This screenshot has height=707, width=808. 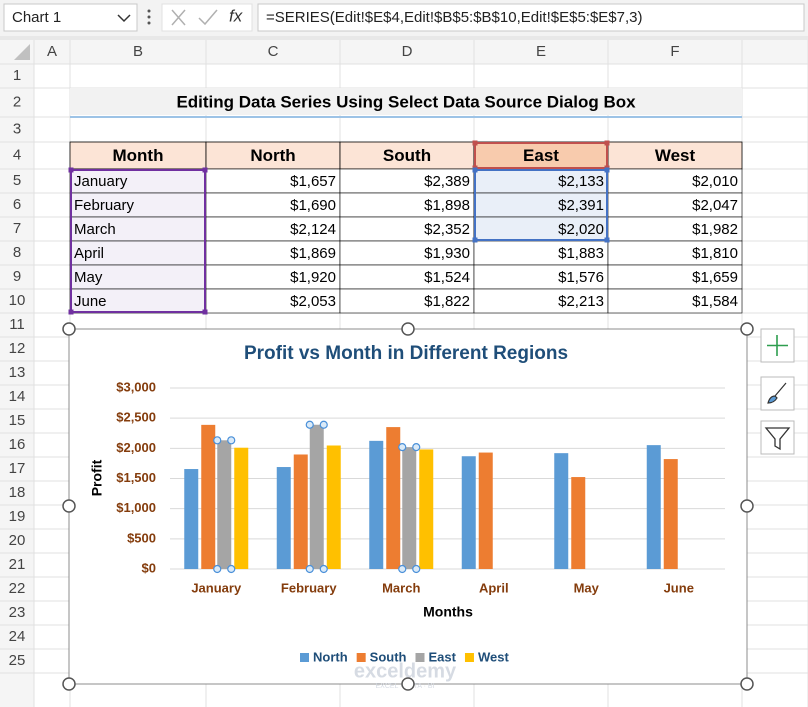 I want to click on cell-text: $2,133, so click(x=581, y=181).